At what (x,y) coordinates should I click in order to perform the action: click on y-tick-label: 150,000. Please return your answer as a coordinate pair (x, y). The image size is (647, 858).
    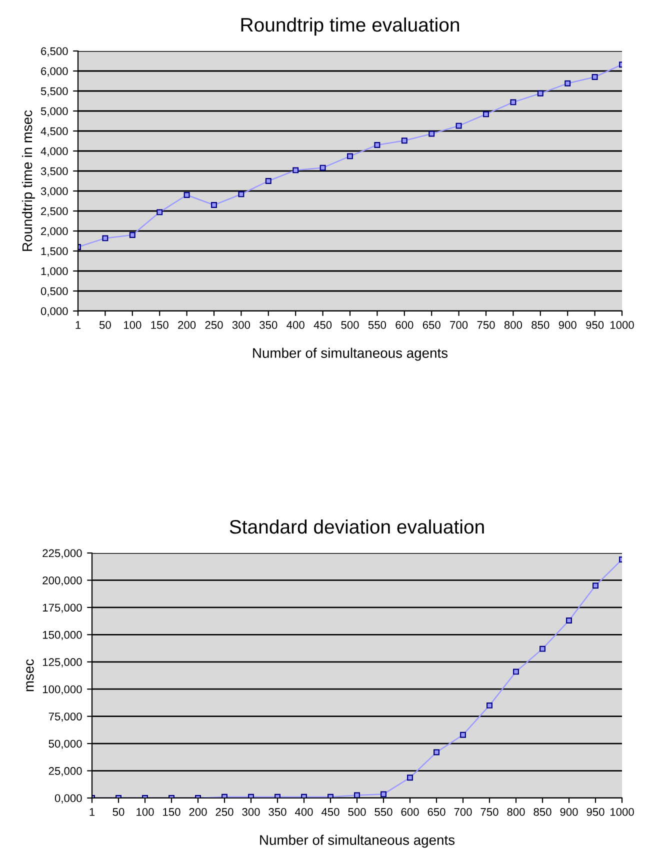
    Looking at the image, I should click on (62, 635).